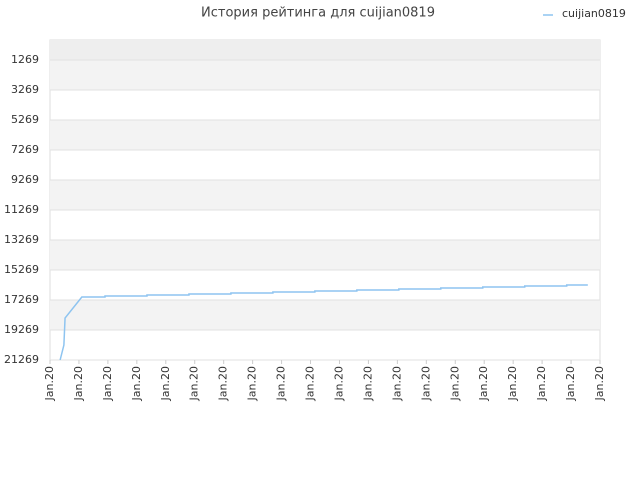 The width and height of the screenshot is (640, 480). I want to click on y-tick-label: 13269, so click(21, 239).